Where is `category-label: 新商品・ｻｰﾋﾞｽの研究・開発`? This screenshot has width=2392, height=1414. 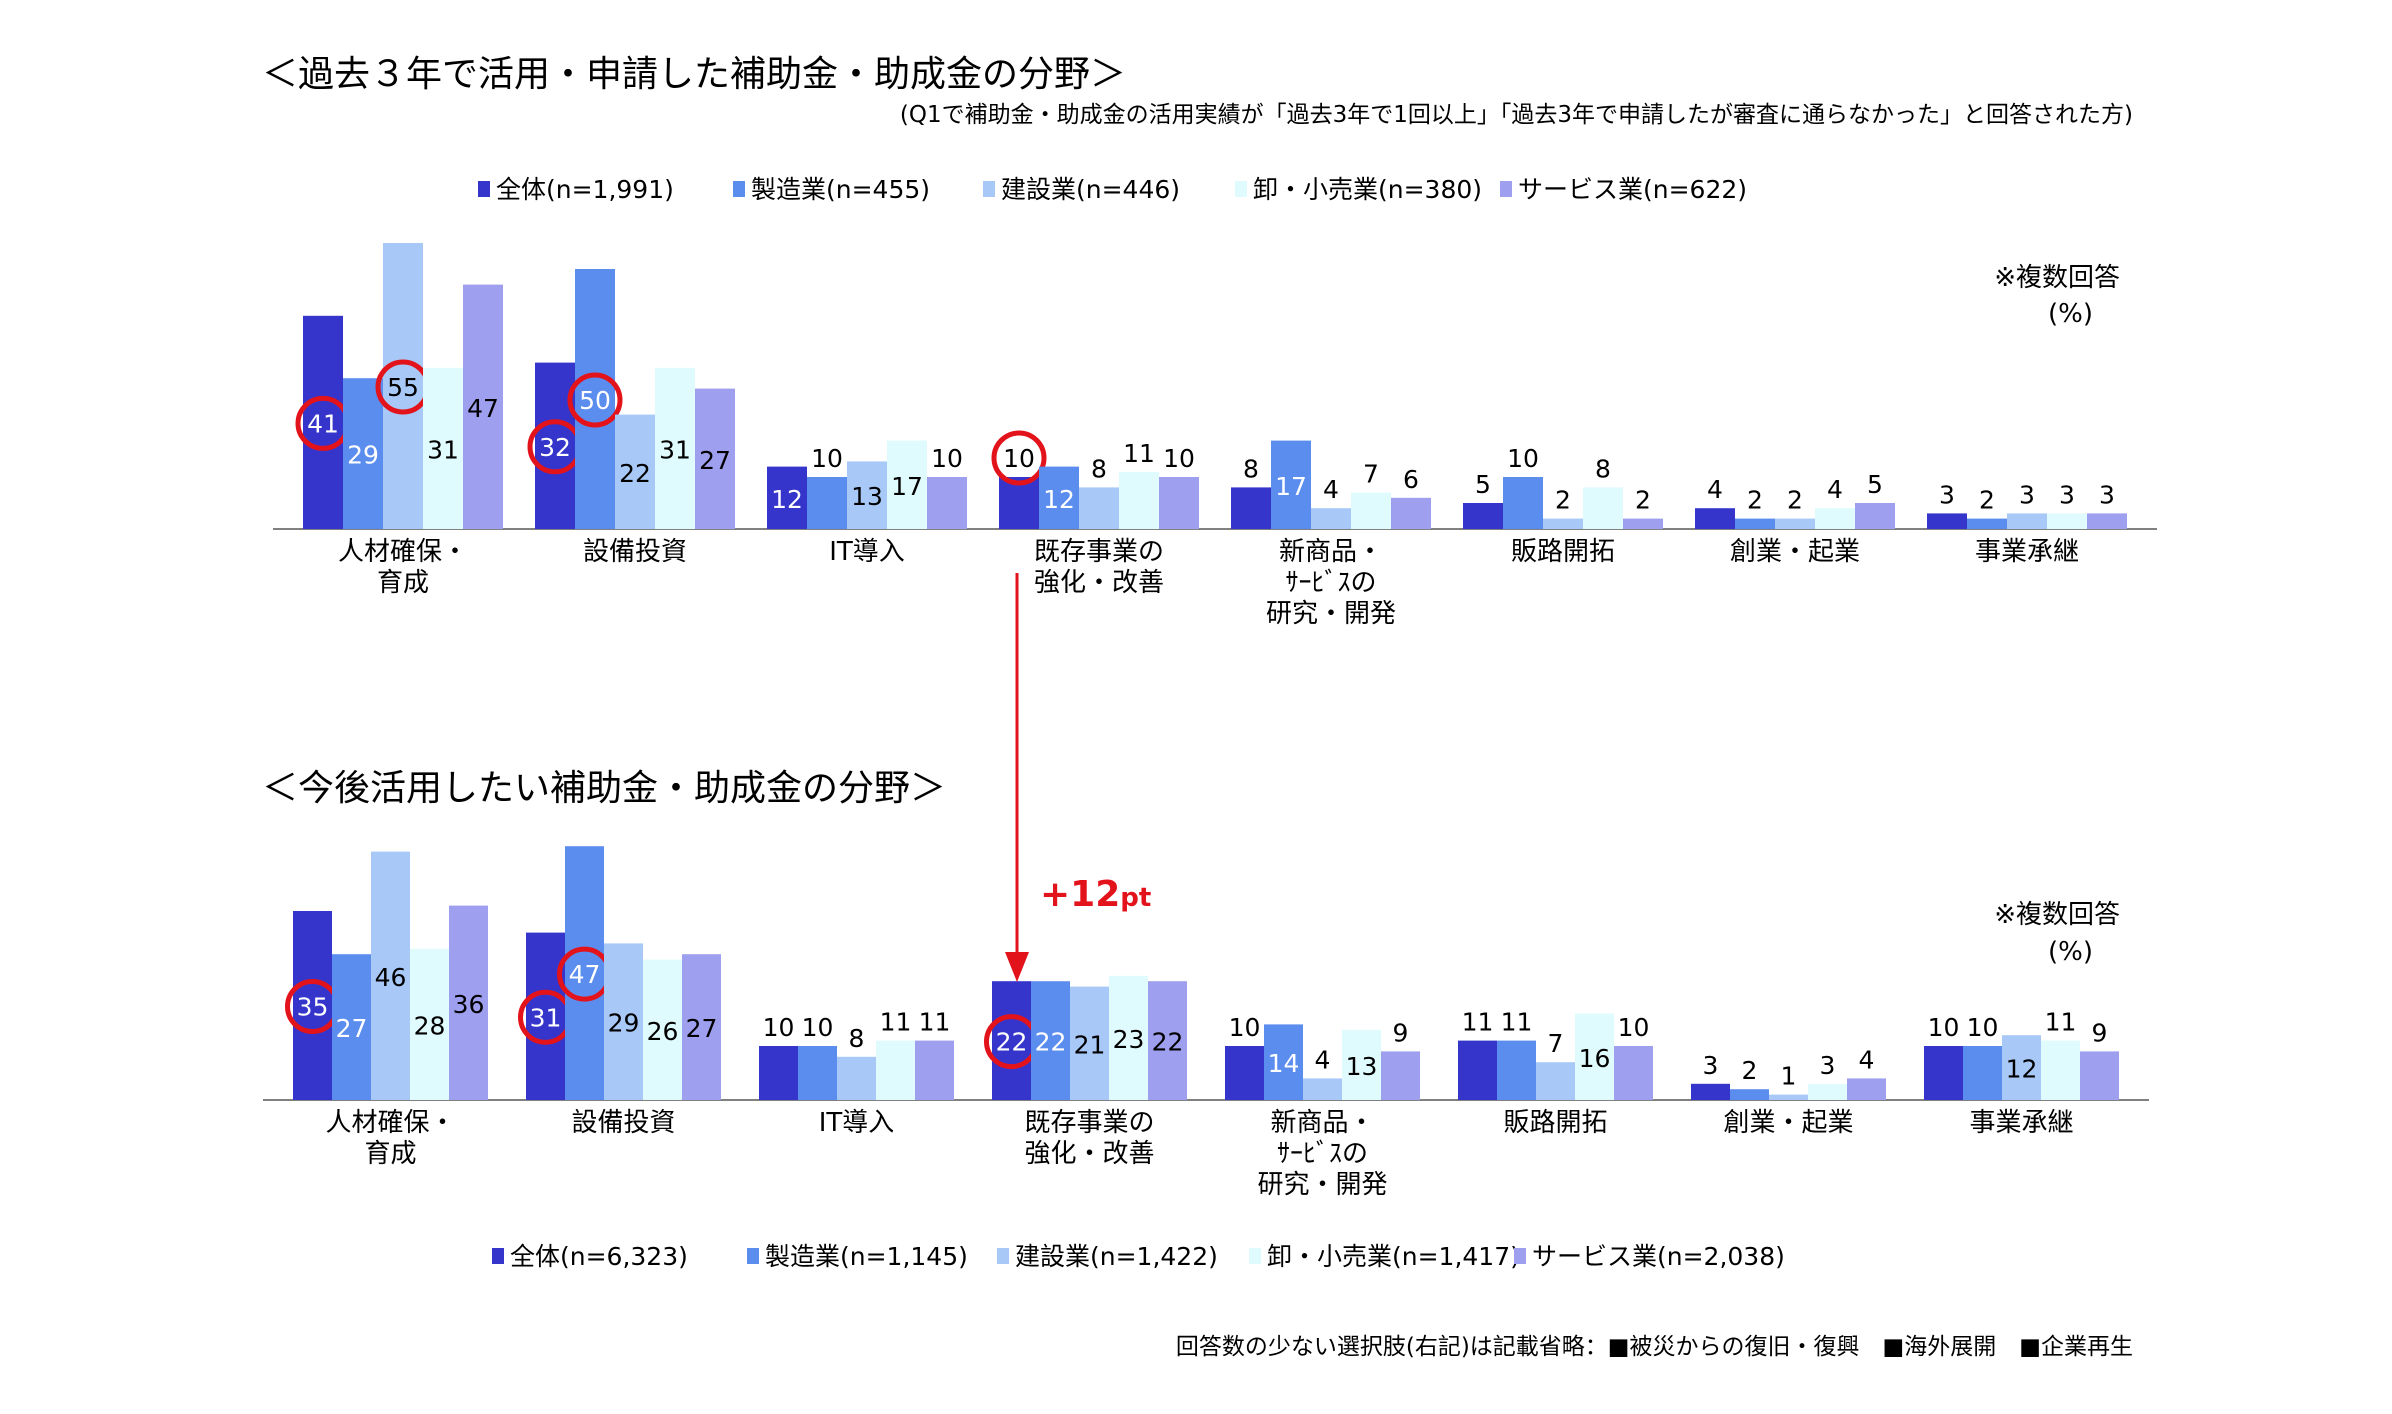
category-label: 新商品・ｻｰﾋﾞｽの研究・開発 is located at coordinates (1322, 1154).